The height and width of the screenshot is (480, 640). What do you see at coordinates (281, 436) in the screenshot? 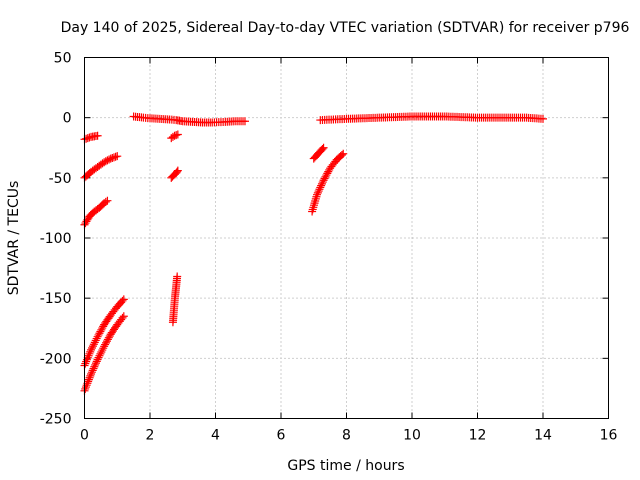
I see `x-tick-label: 6` at bounding box center [281, 436].